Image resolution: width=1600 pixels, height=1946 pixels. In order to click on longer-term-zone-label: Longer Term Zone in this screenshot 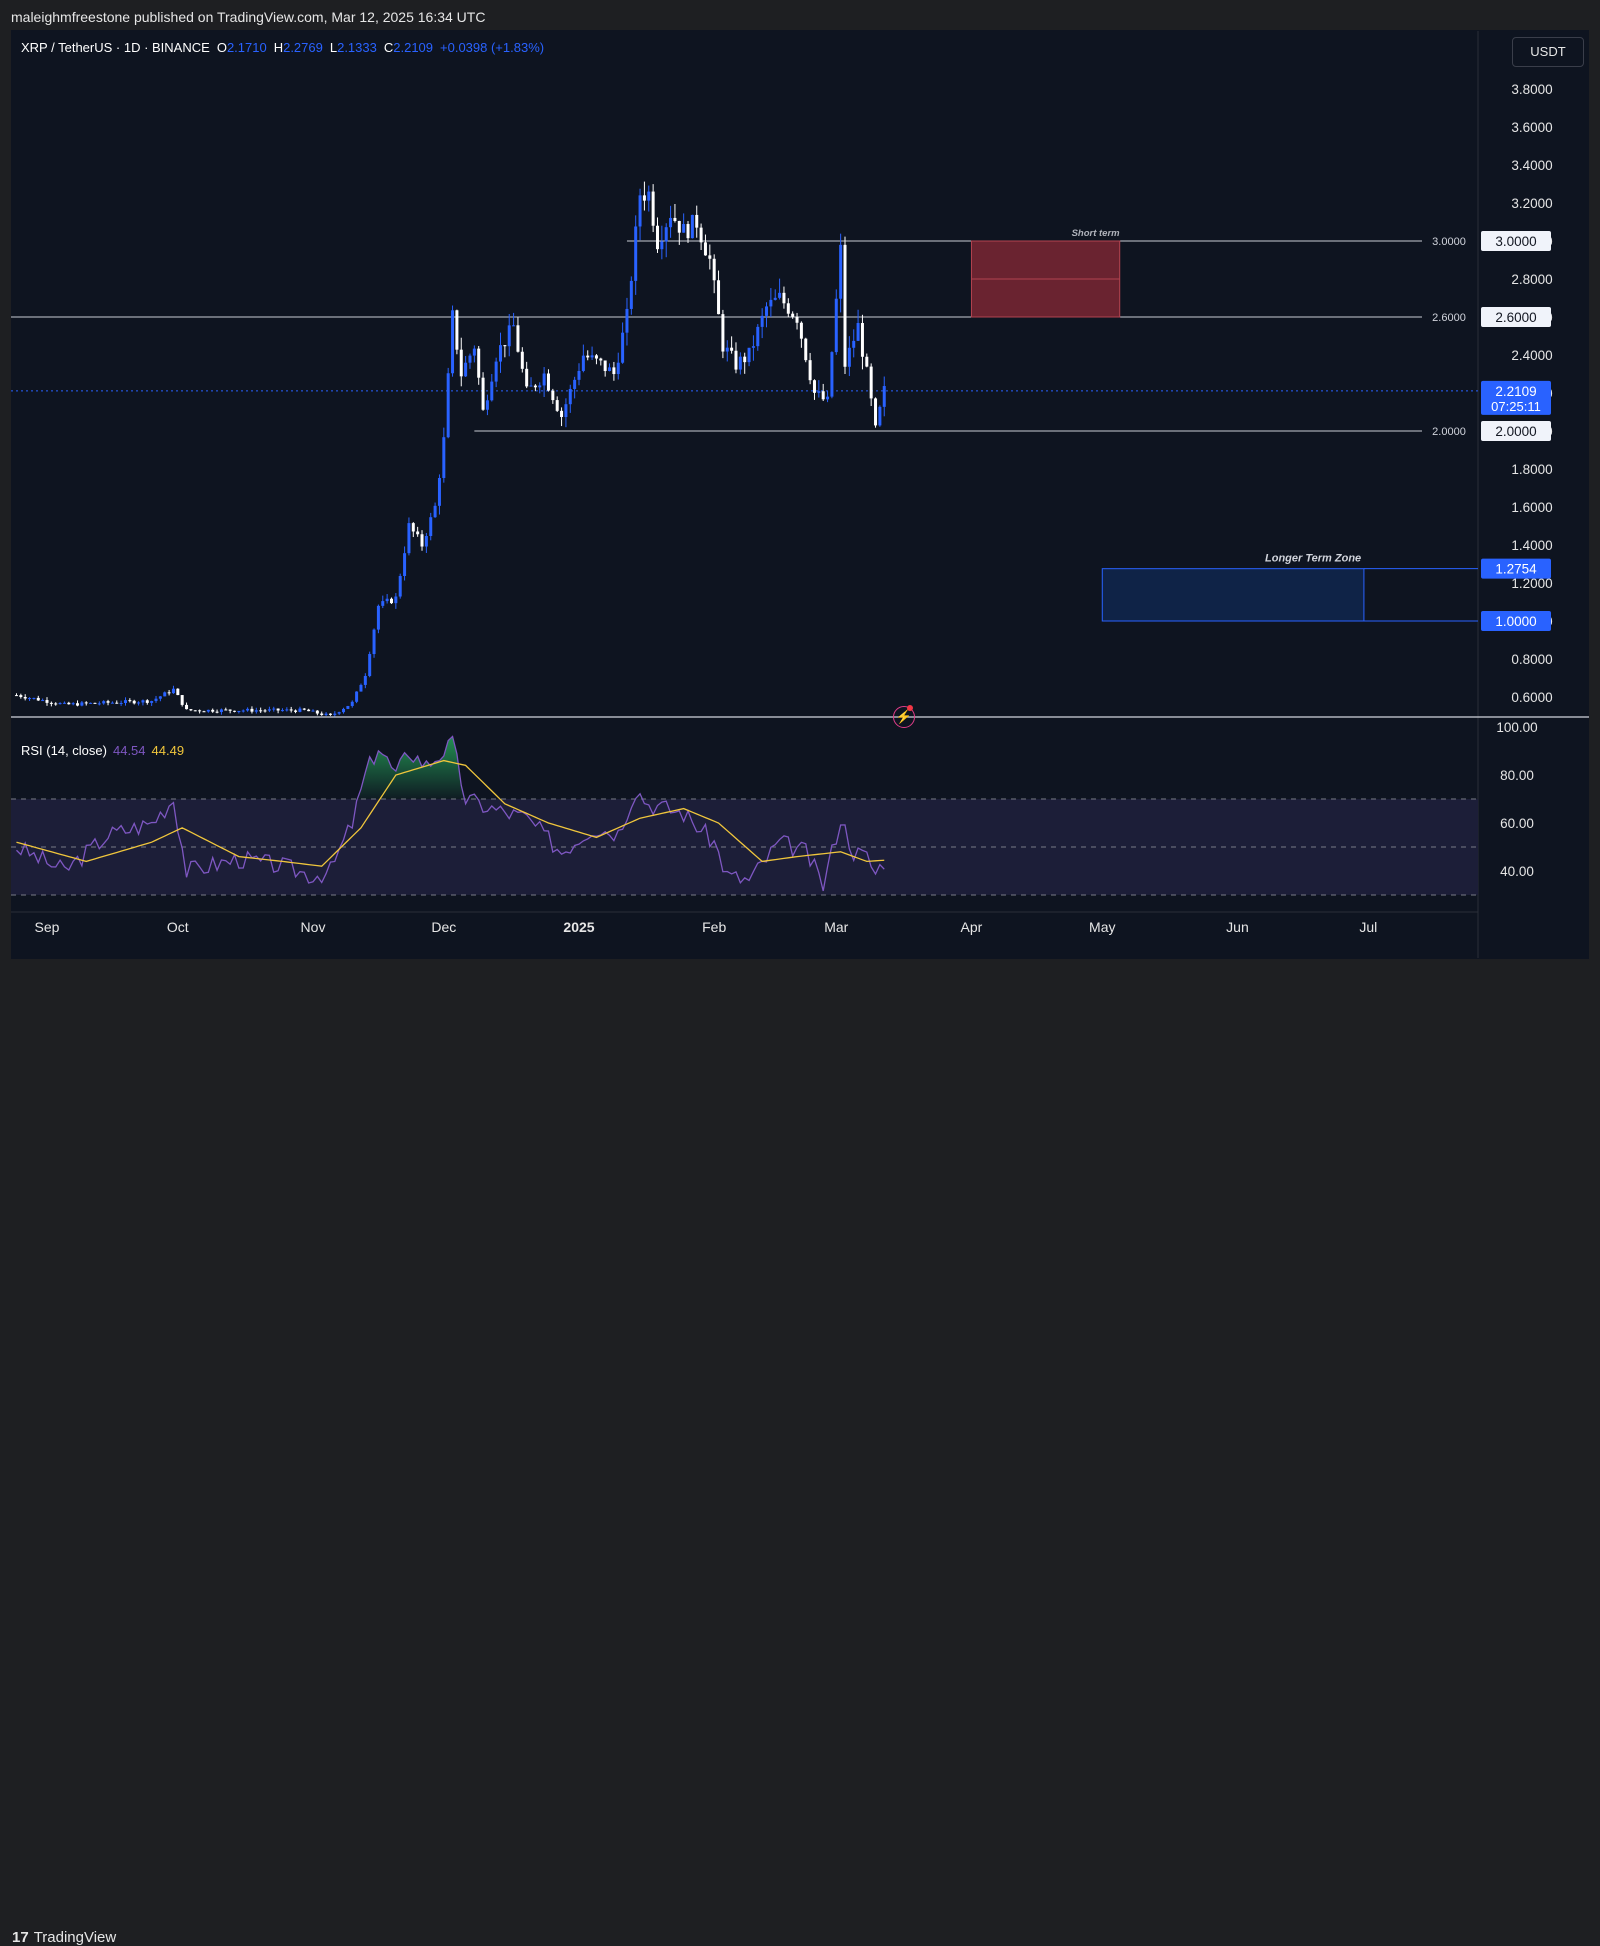, I will do `click(1313, 559)`.